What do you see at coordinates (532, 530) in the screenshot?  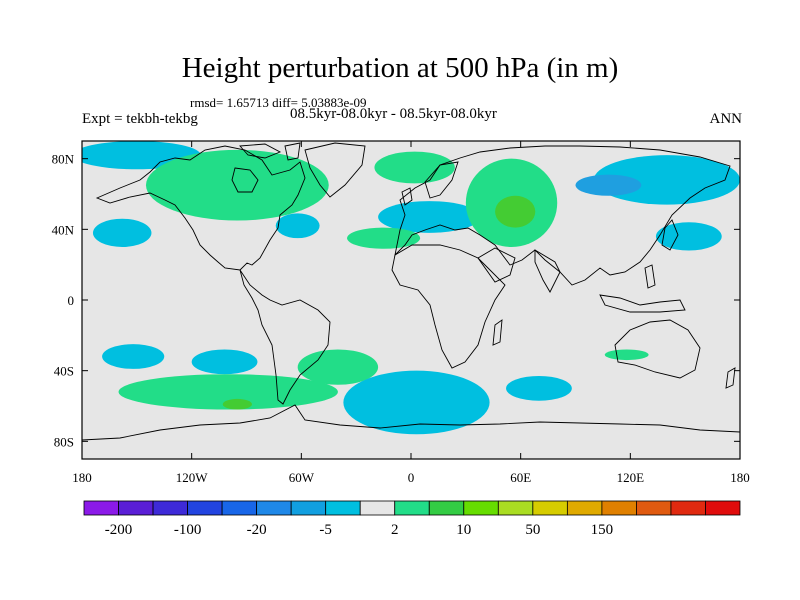 I see `colorbar-label: 50` at bounding box center [532, 530].